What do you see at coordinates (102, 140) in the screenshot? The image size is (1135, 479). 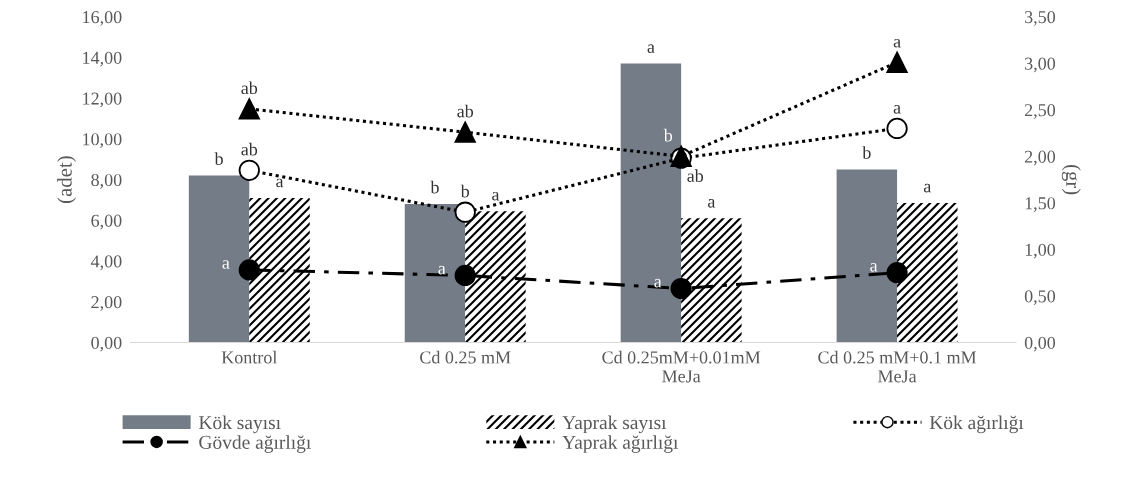 I see `y-tick-label: 10,00` at bounding box center [102, 140].